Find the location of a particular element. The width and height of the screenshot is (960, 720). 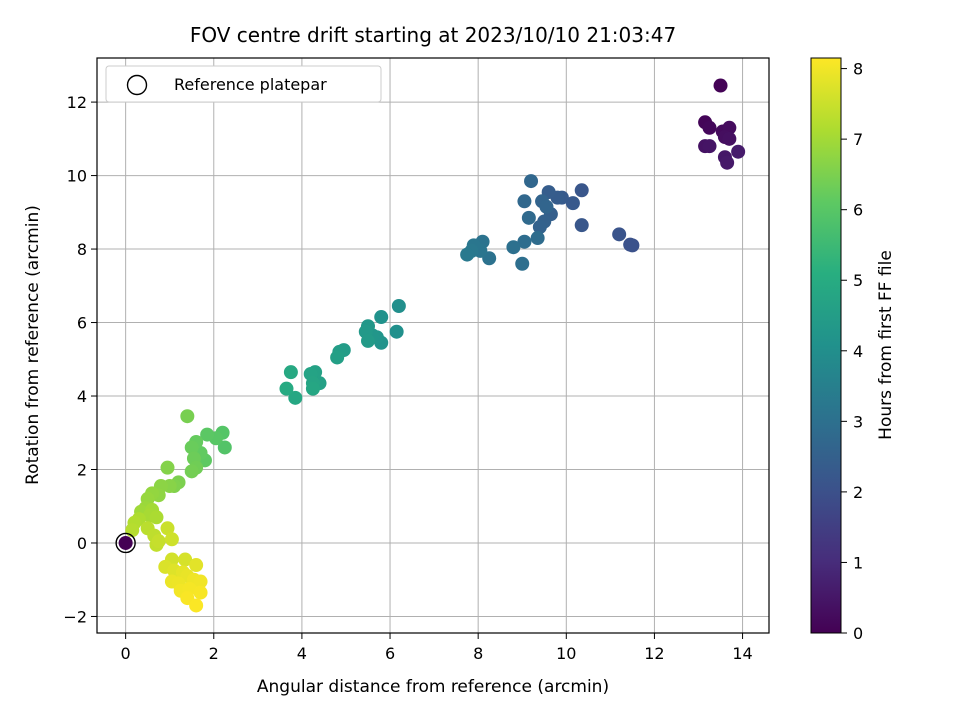

x-tick-label: 2 is located at coordinates (214, 653).